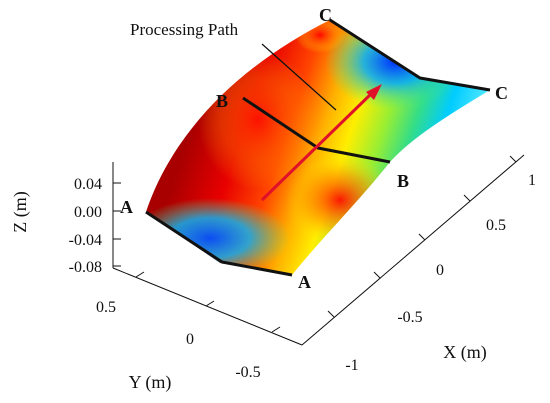 This screenshot has width=550, height=403. I want to click on y-axis-line, so click(207, 306).